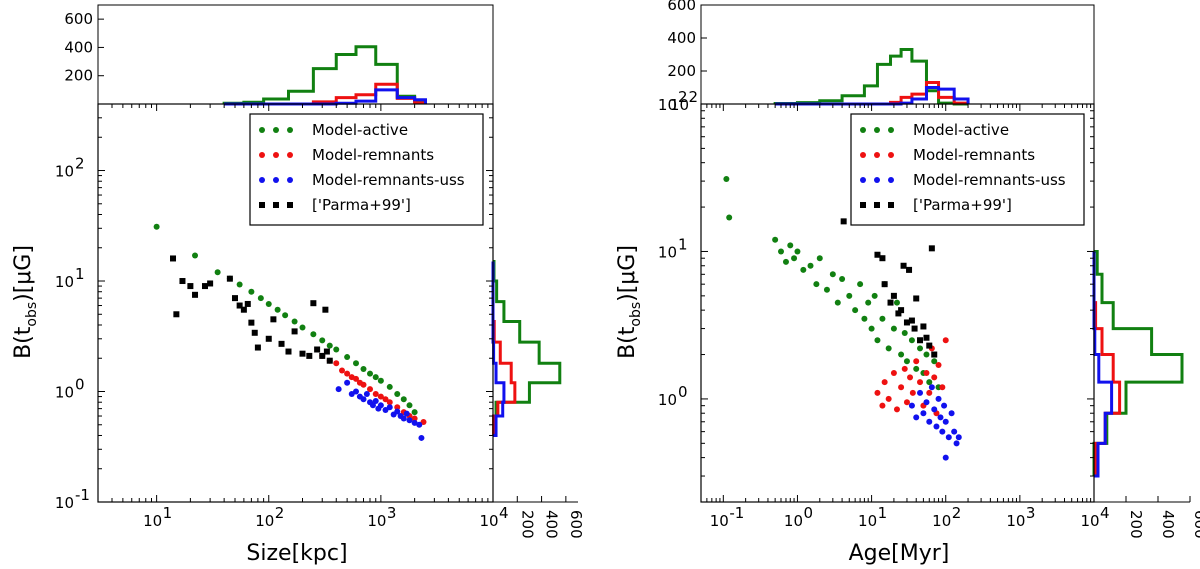  Describe the element at coordinates (629, 302) in the screenshot. I see `right-y-axis-label: B(tobs)[μG]` at that location.